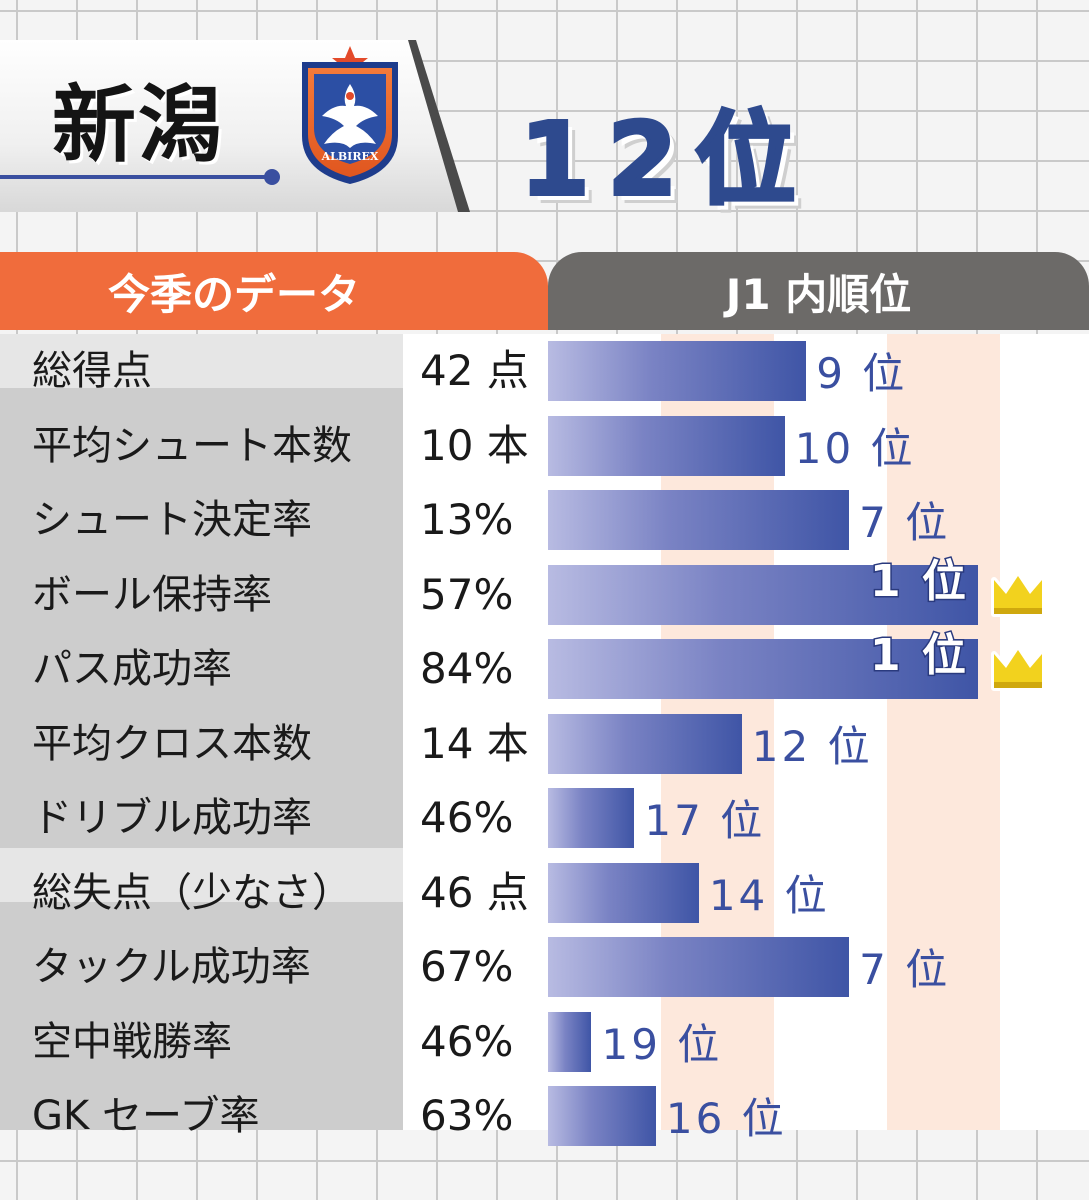 Image resolution: width=1089 pixels, height=1200 pixels. Describe the element at coordinates (662, 1044) in the screenshot. I see `rank-label: 19 位` at that location.